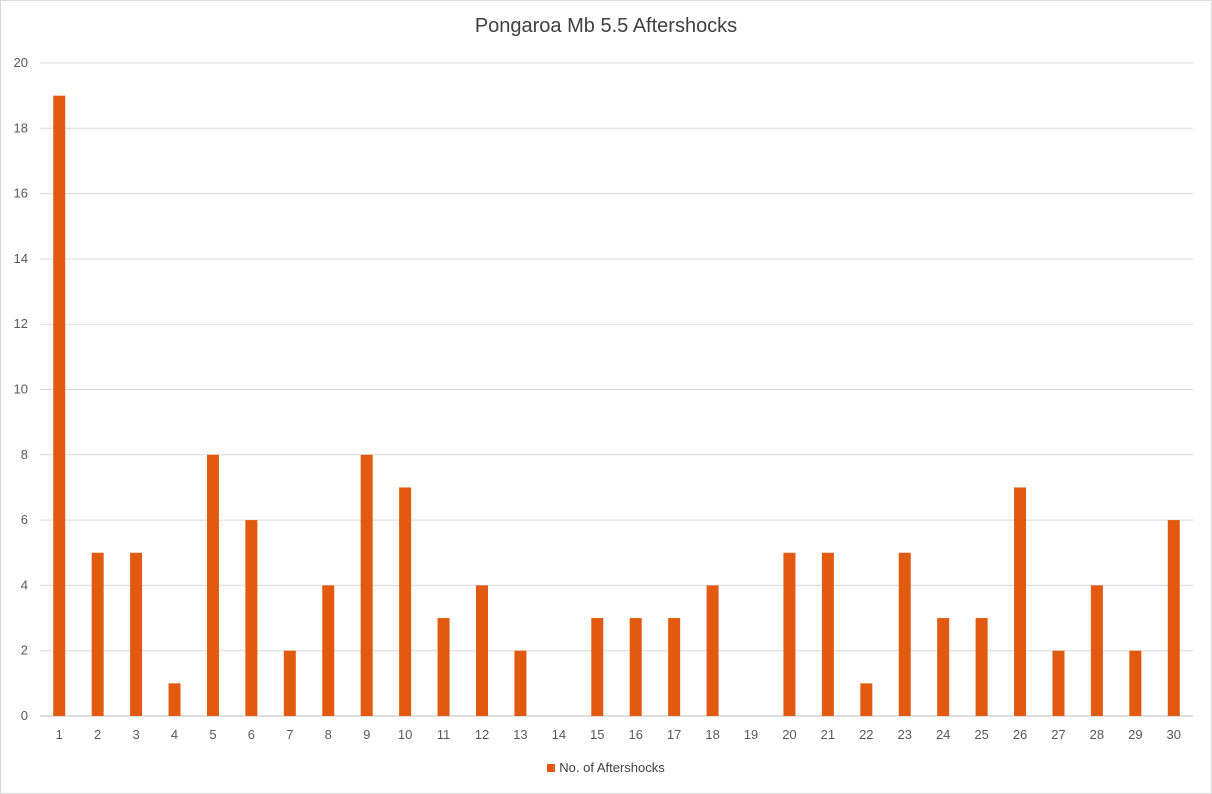 Image resolution: width=1212 pixels, height=794 pixels. What do you see at coordinates (712, 734) in the screenshot?
I see `x-tick-label: 18` at bounding box center [712, 734].